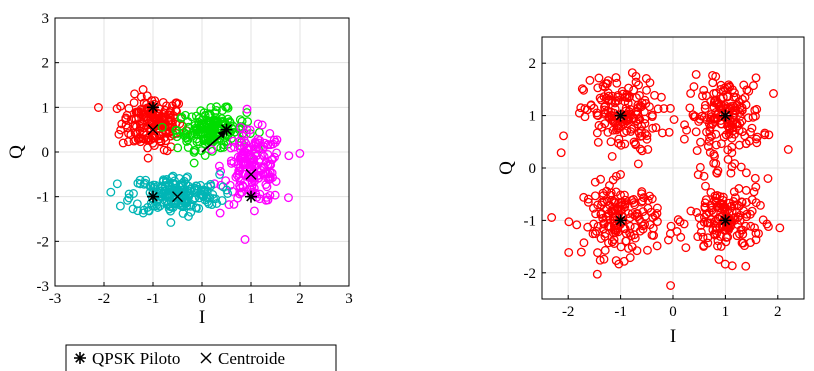 This screenshot has width=814, height=371. I want to click on x-tick-label: 1, so click(251, 299).